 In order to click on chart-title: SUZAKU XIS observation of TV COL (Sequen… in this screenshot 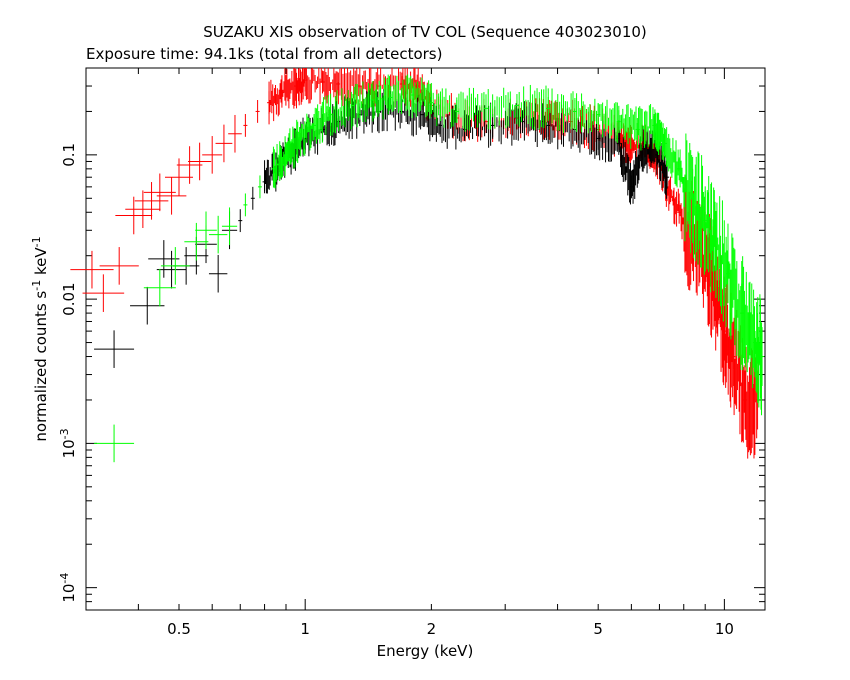, I will do `click(425, 32)`.